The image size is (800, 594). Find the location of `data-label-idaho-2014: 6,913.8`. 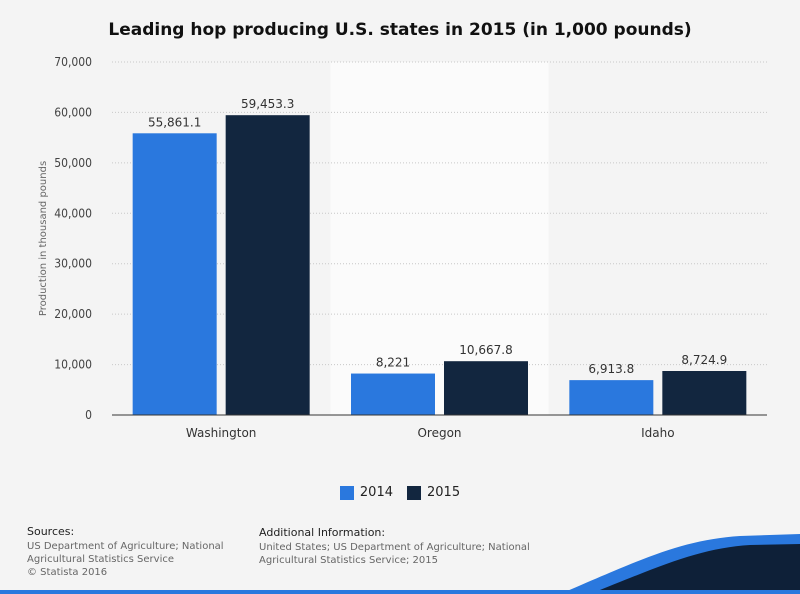

data-label-idaho-2014: 6,913.8 is located at coordinates (611, 369).